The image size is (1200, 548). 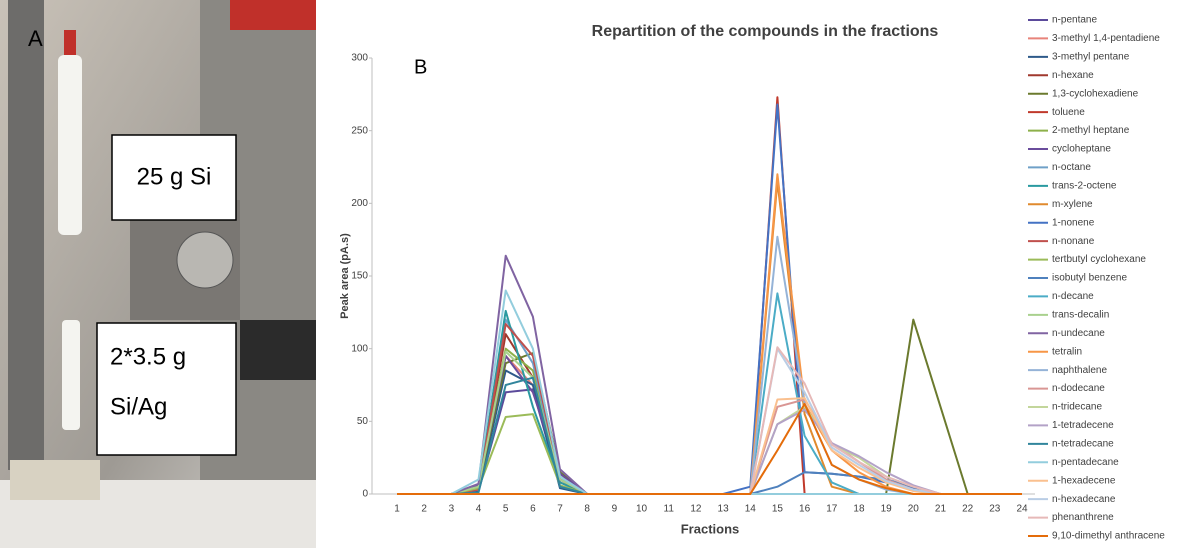 I want to click on label-box-text: 25 g Si, so click(x=174, y=176).